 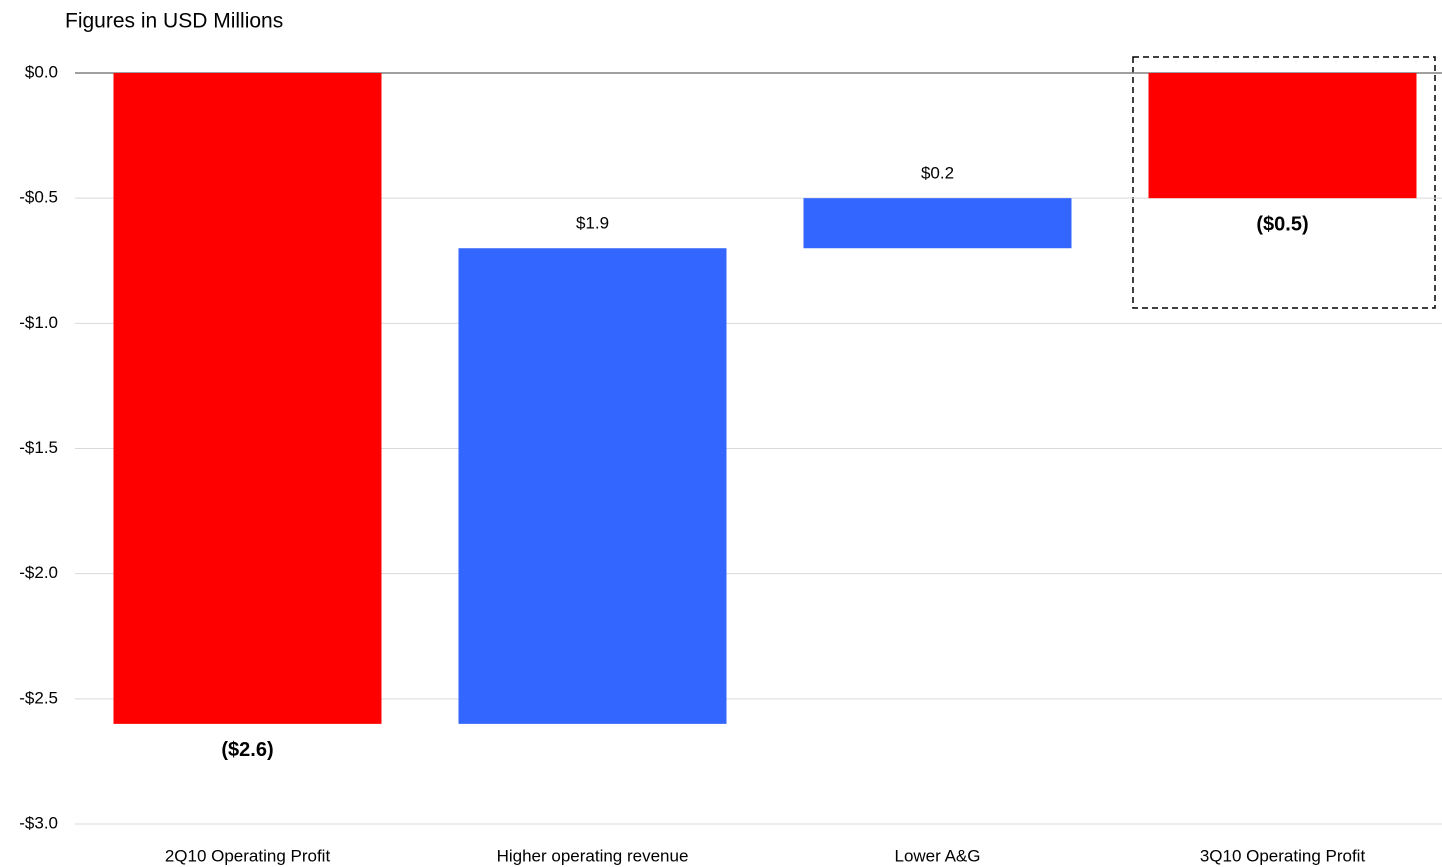 What do you see at coordinates (38, 697) in the screenshot?
I see `y-tick-label: -$2.5` at bounding box center [38, 697].